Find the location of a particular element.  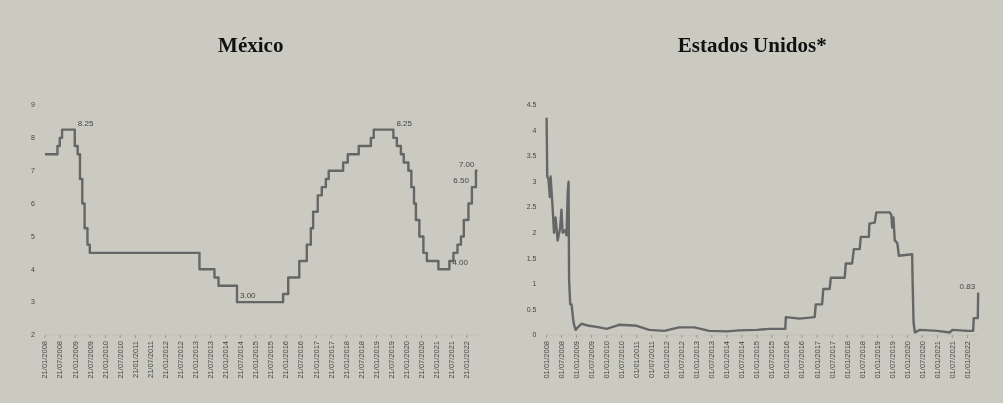

chart-title: México is located at coordinates (251, 45).